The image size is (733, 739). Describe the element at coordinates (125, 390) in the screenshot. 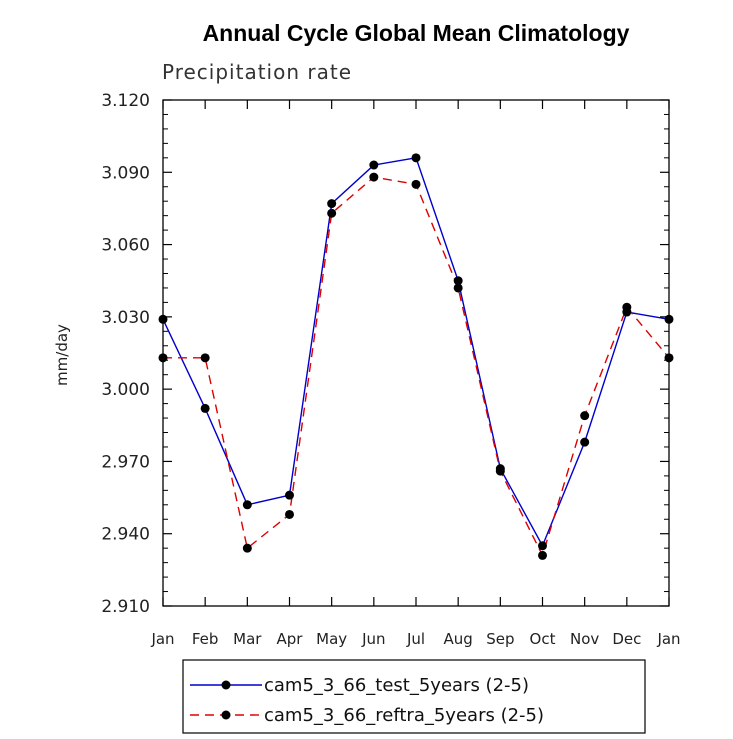

I see `y-tick-label: 3.000` at that location.